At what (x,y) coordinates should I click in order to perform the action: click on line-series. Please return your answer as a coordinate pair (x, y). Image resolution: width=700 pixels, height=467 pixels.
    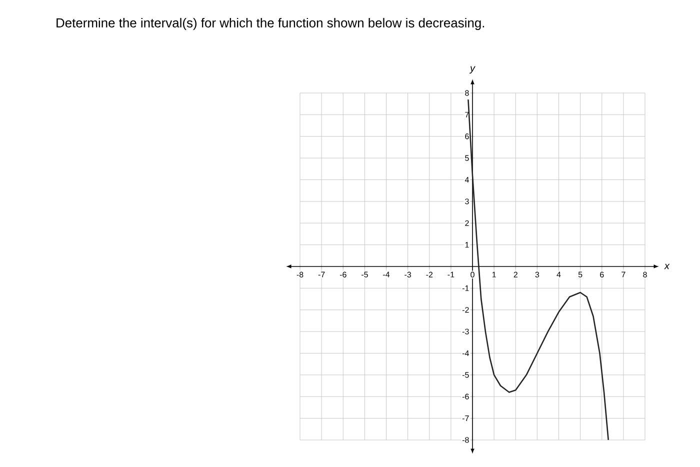
    Looking at the image, I should click on (538, 269).